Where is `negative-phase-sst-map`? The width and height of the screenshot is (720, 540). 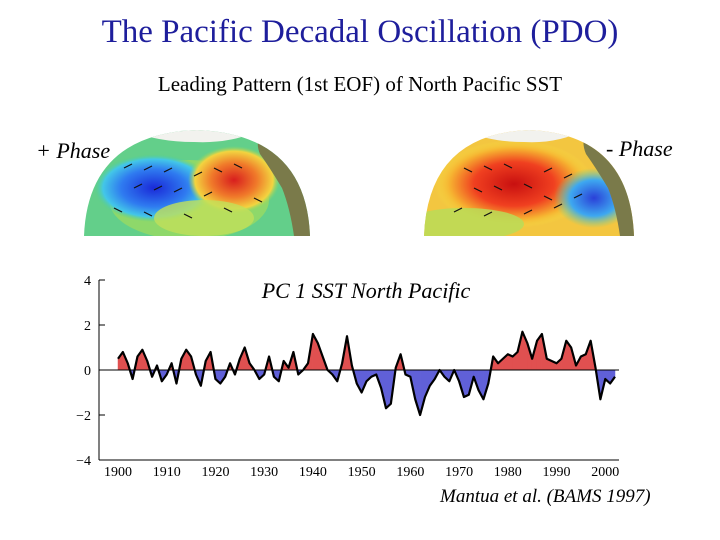 negative-phase-sst-map is located at coordinates (529, 183).